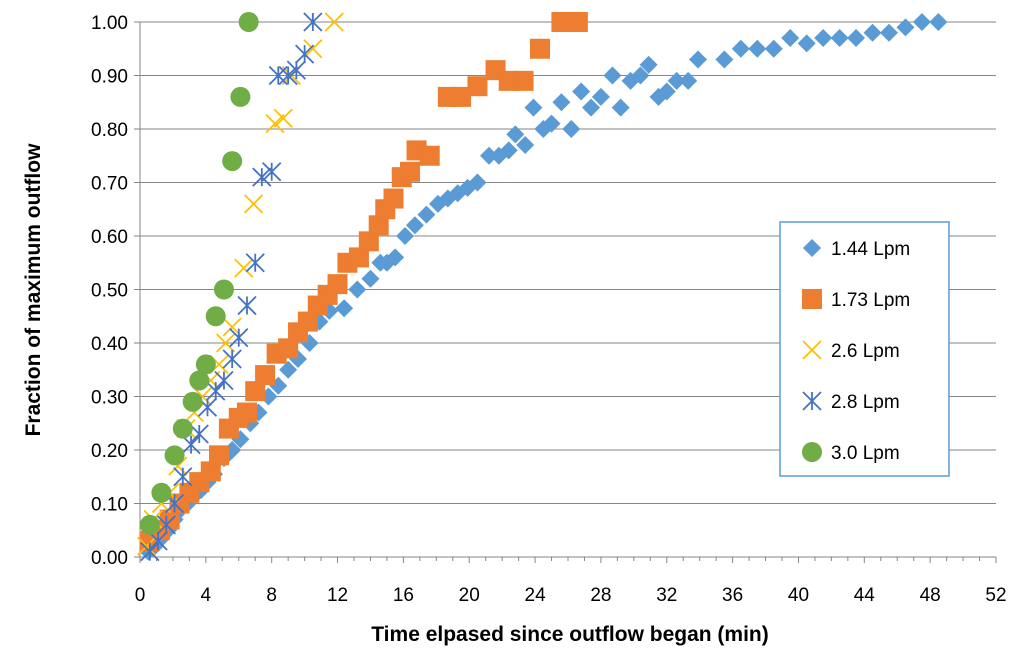 The image size is (1024, 661). What do you see at coordinates (570, 634) in the screenshot?
I see `x-axis-title: Time elpased since outflow began (min)` at bounding box center [570, 634].